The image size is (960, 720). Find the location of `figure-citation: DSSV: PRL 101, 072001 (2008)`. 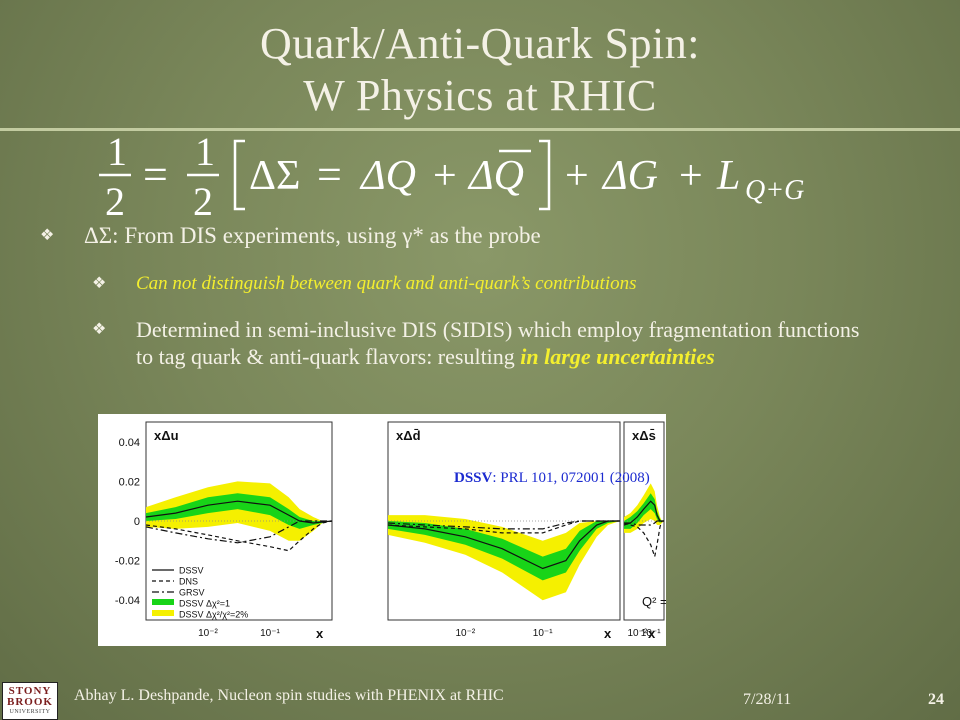

figure-citation: DSSV: PRL 101, 072001 (2008) is located at coordinates (552, 478).